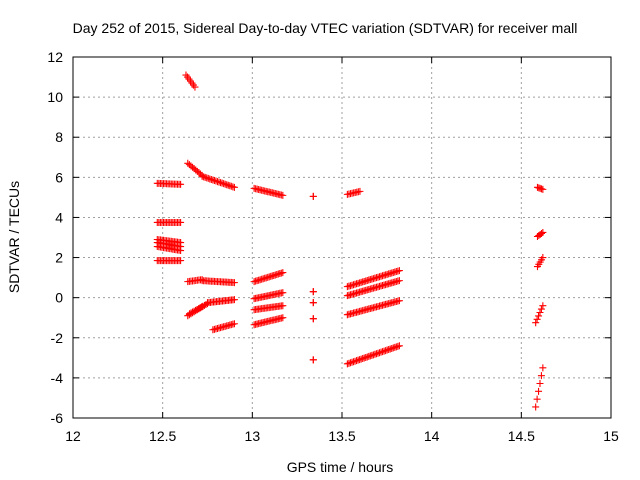  I want to click on x-tick-label: 12.5, so click(162, 436).